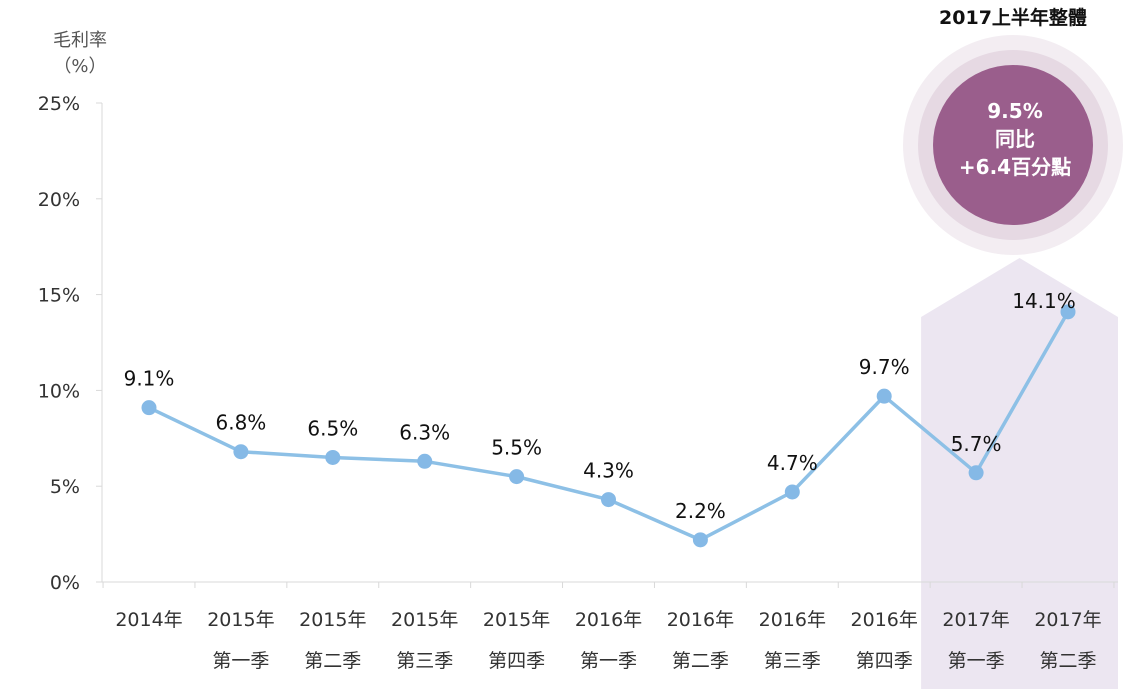 This screenshot has width=1124, height=689. I want to click on y-tick-label: 25%, so click(59, 104).